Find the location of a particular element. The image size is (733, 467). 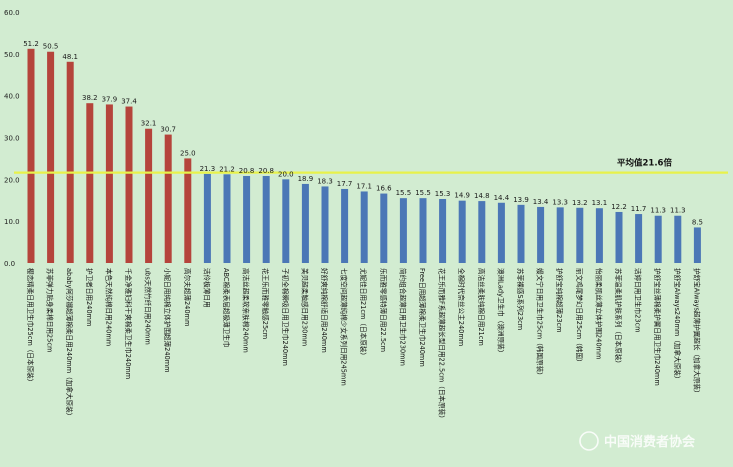

category-label: 花王乐而雅零触感25cm is located at coordinates (265, 303).